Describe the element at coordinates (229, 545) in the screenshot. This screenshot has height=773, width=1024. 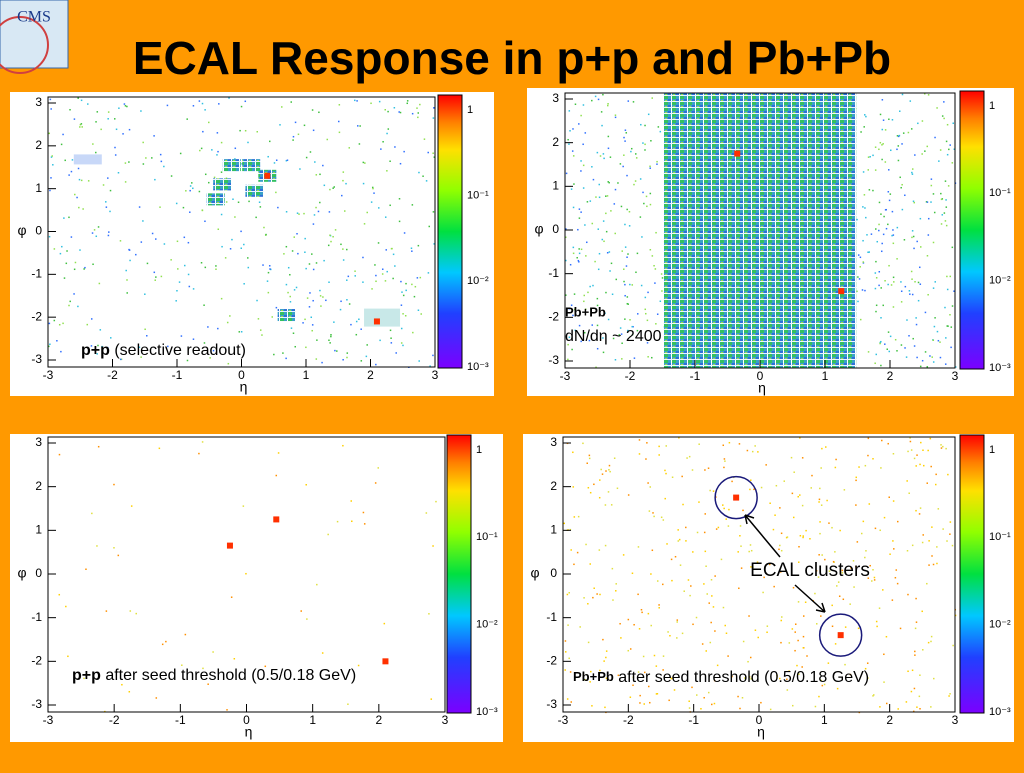
I see `hot-spot` at that location.